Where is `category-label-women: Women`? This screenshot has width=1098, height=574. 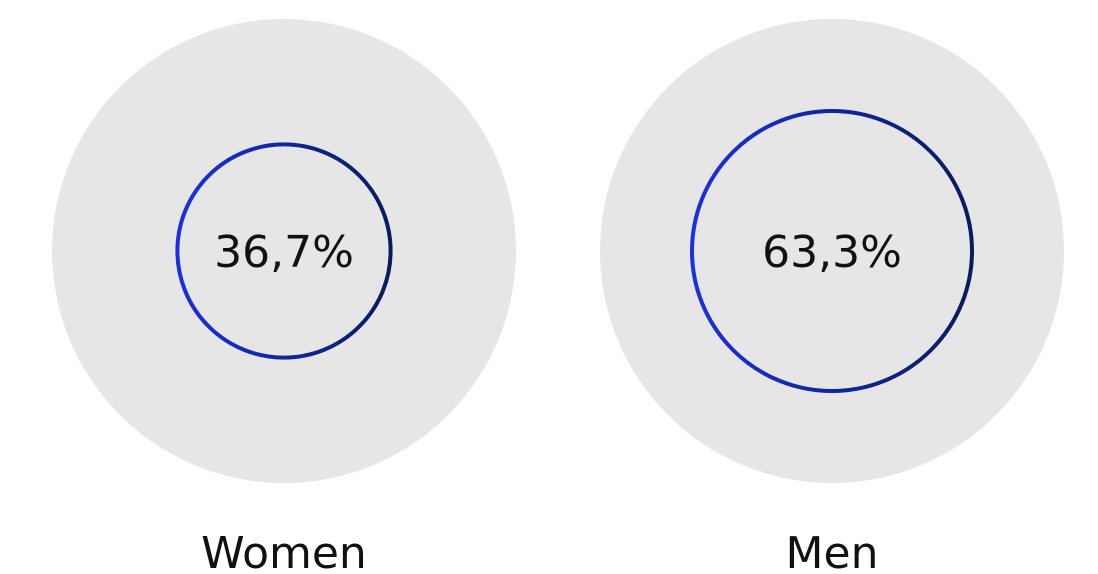 category-label-women: Women is located at coordinates (284, 551).